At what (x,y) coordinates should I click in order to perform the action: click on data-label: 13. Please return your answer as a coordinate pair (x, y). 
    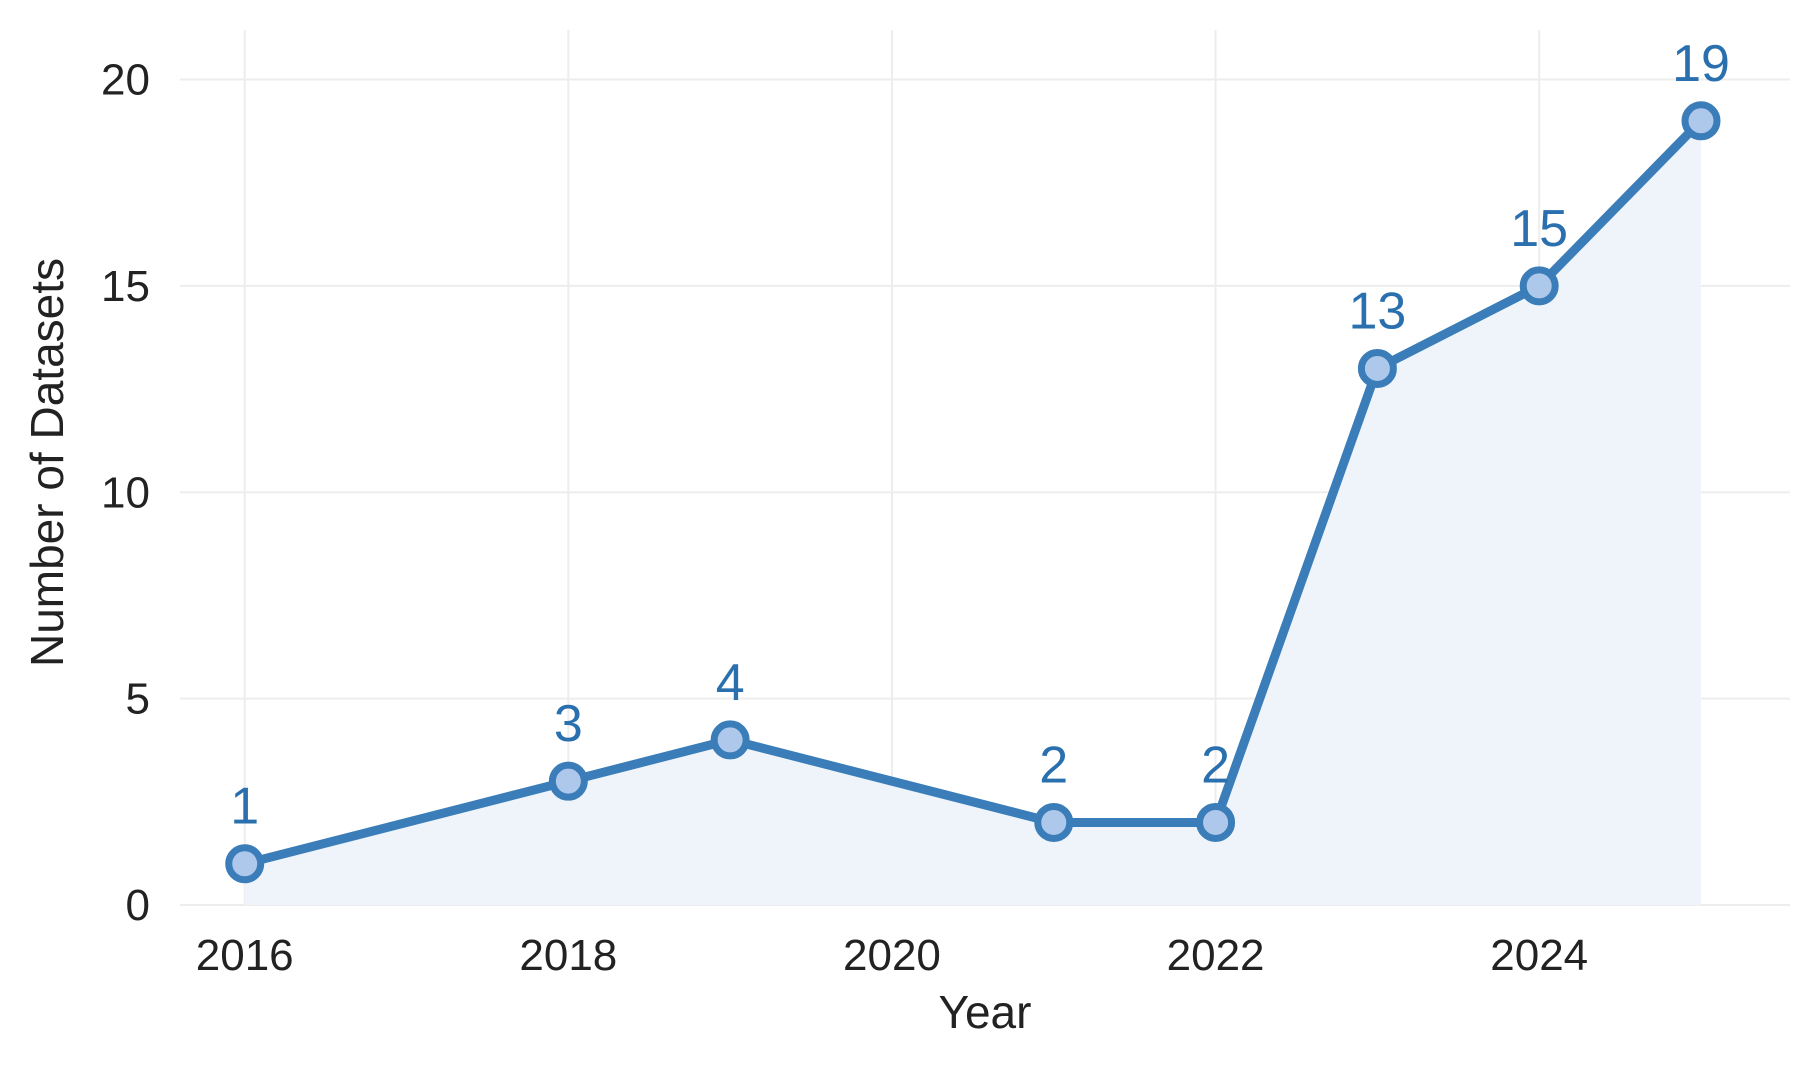
    Looking at the image, I should click on (1377, 311).